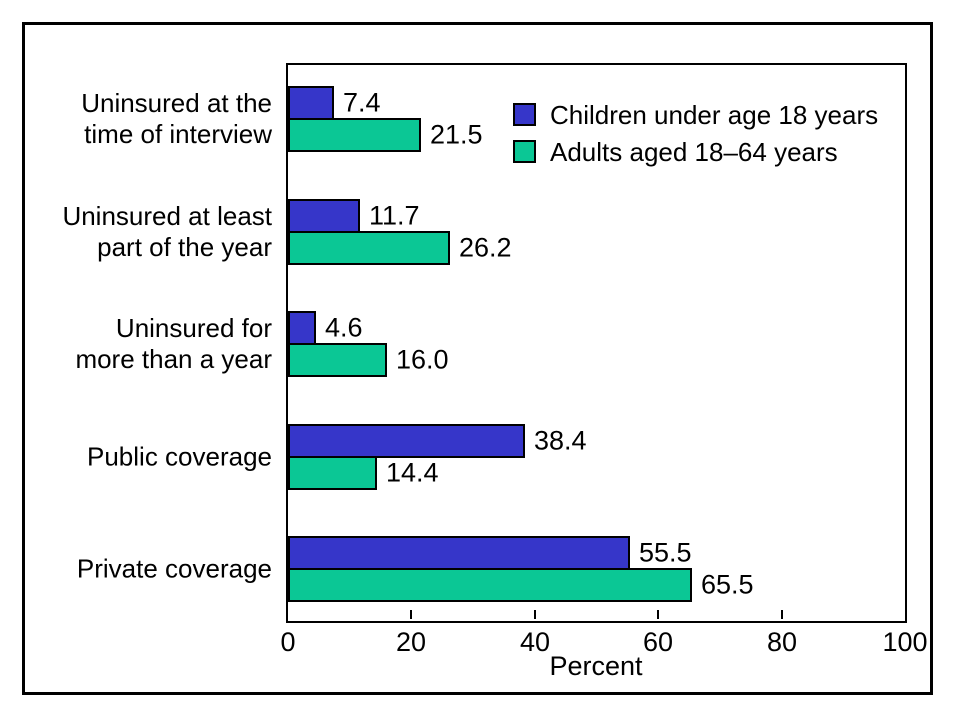  Describe the element at coordinates (167, 231) in the screenshot. I see `category-label: Uninsured at least part of the year` at that location.